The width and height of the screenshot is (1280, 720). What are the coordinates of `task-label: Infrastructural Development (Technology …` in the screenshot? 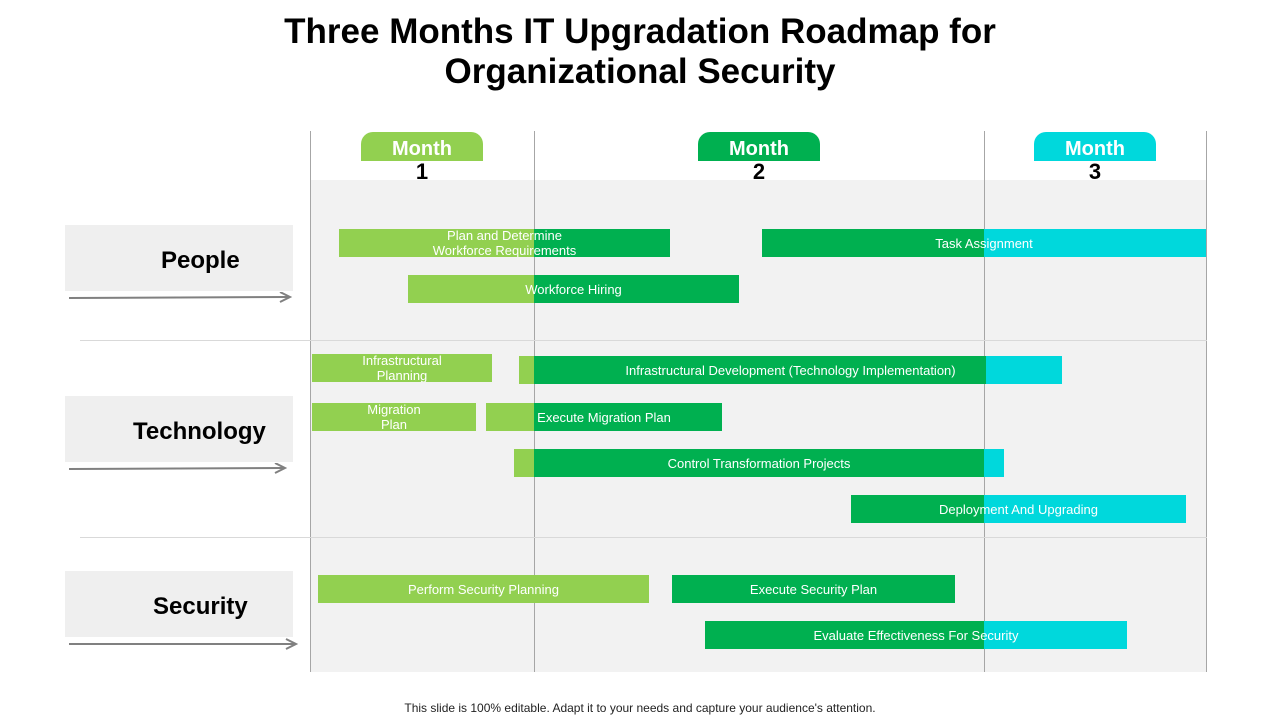 It's located at (790, 370).